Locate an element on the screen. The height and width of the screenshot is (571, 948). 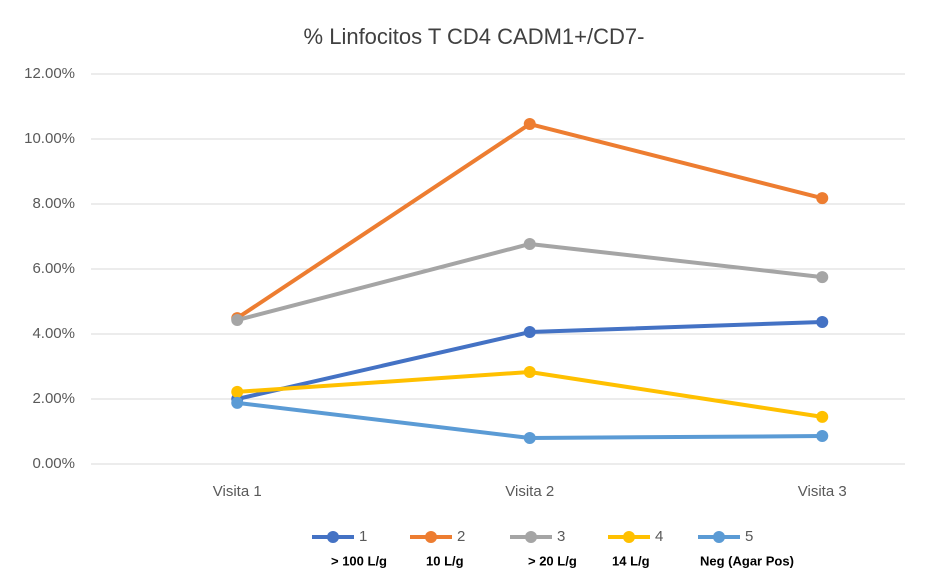
legend-note: Neg (Agar Pos) is located at coordinates (747, 560).